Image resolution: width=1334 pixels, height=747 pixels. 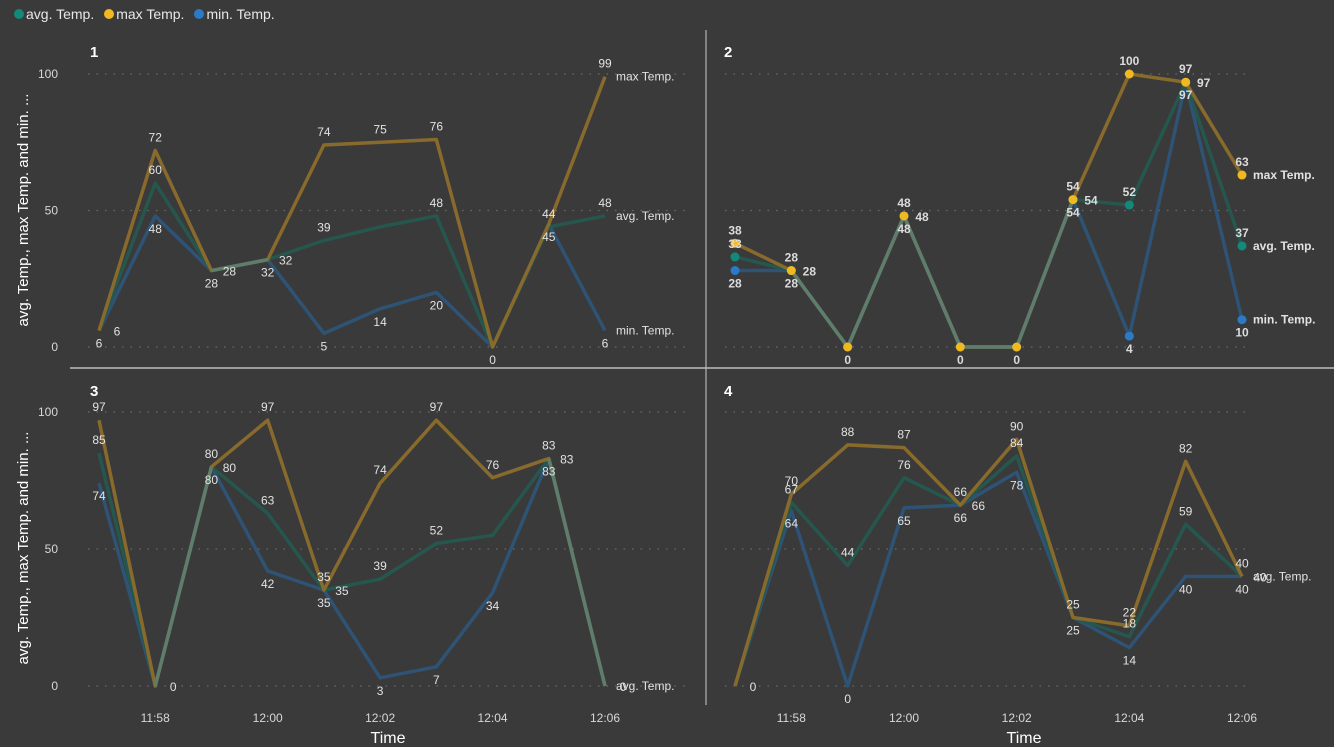 I want to click on legend-item-avg: avg. Temp., so click(x=54, y=14).